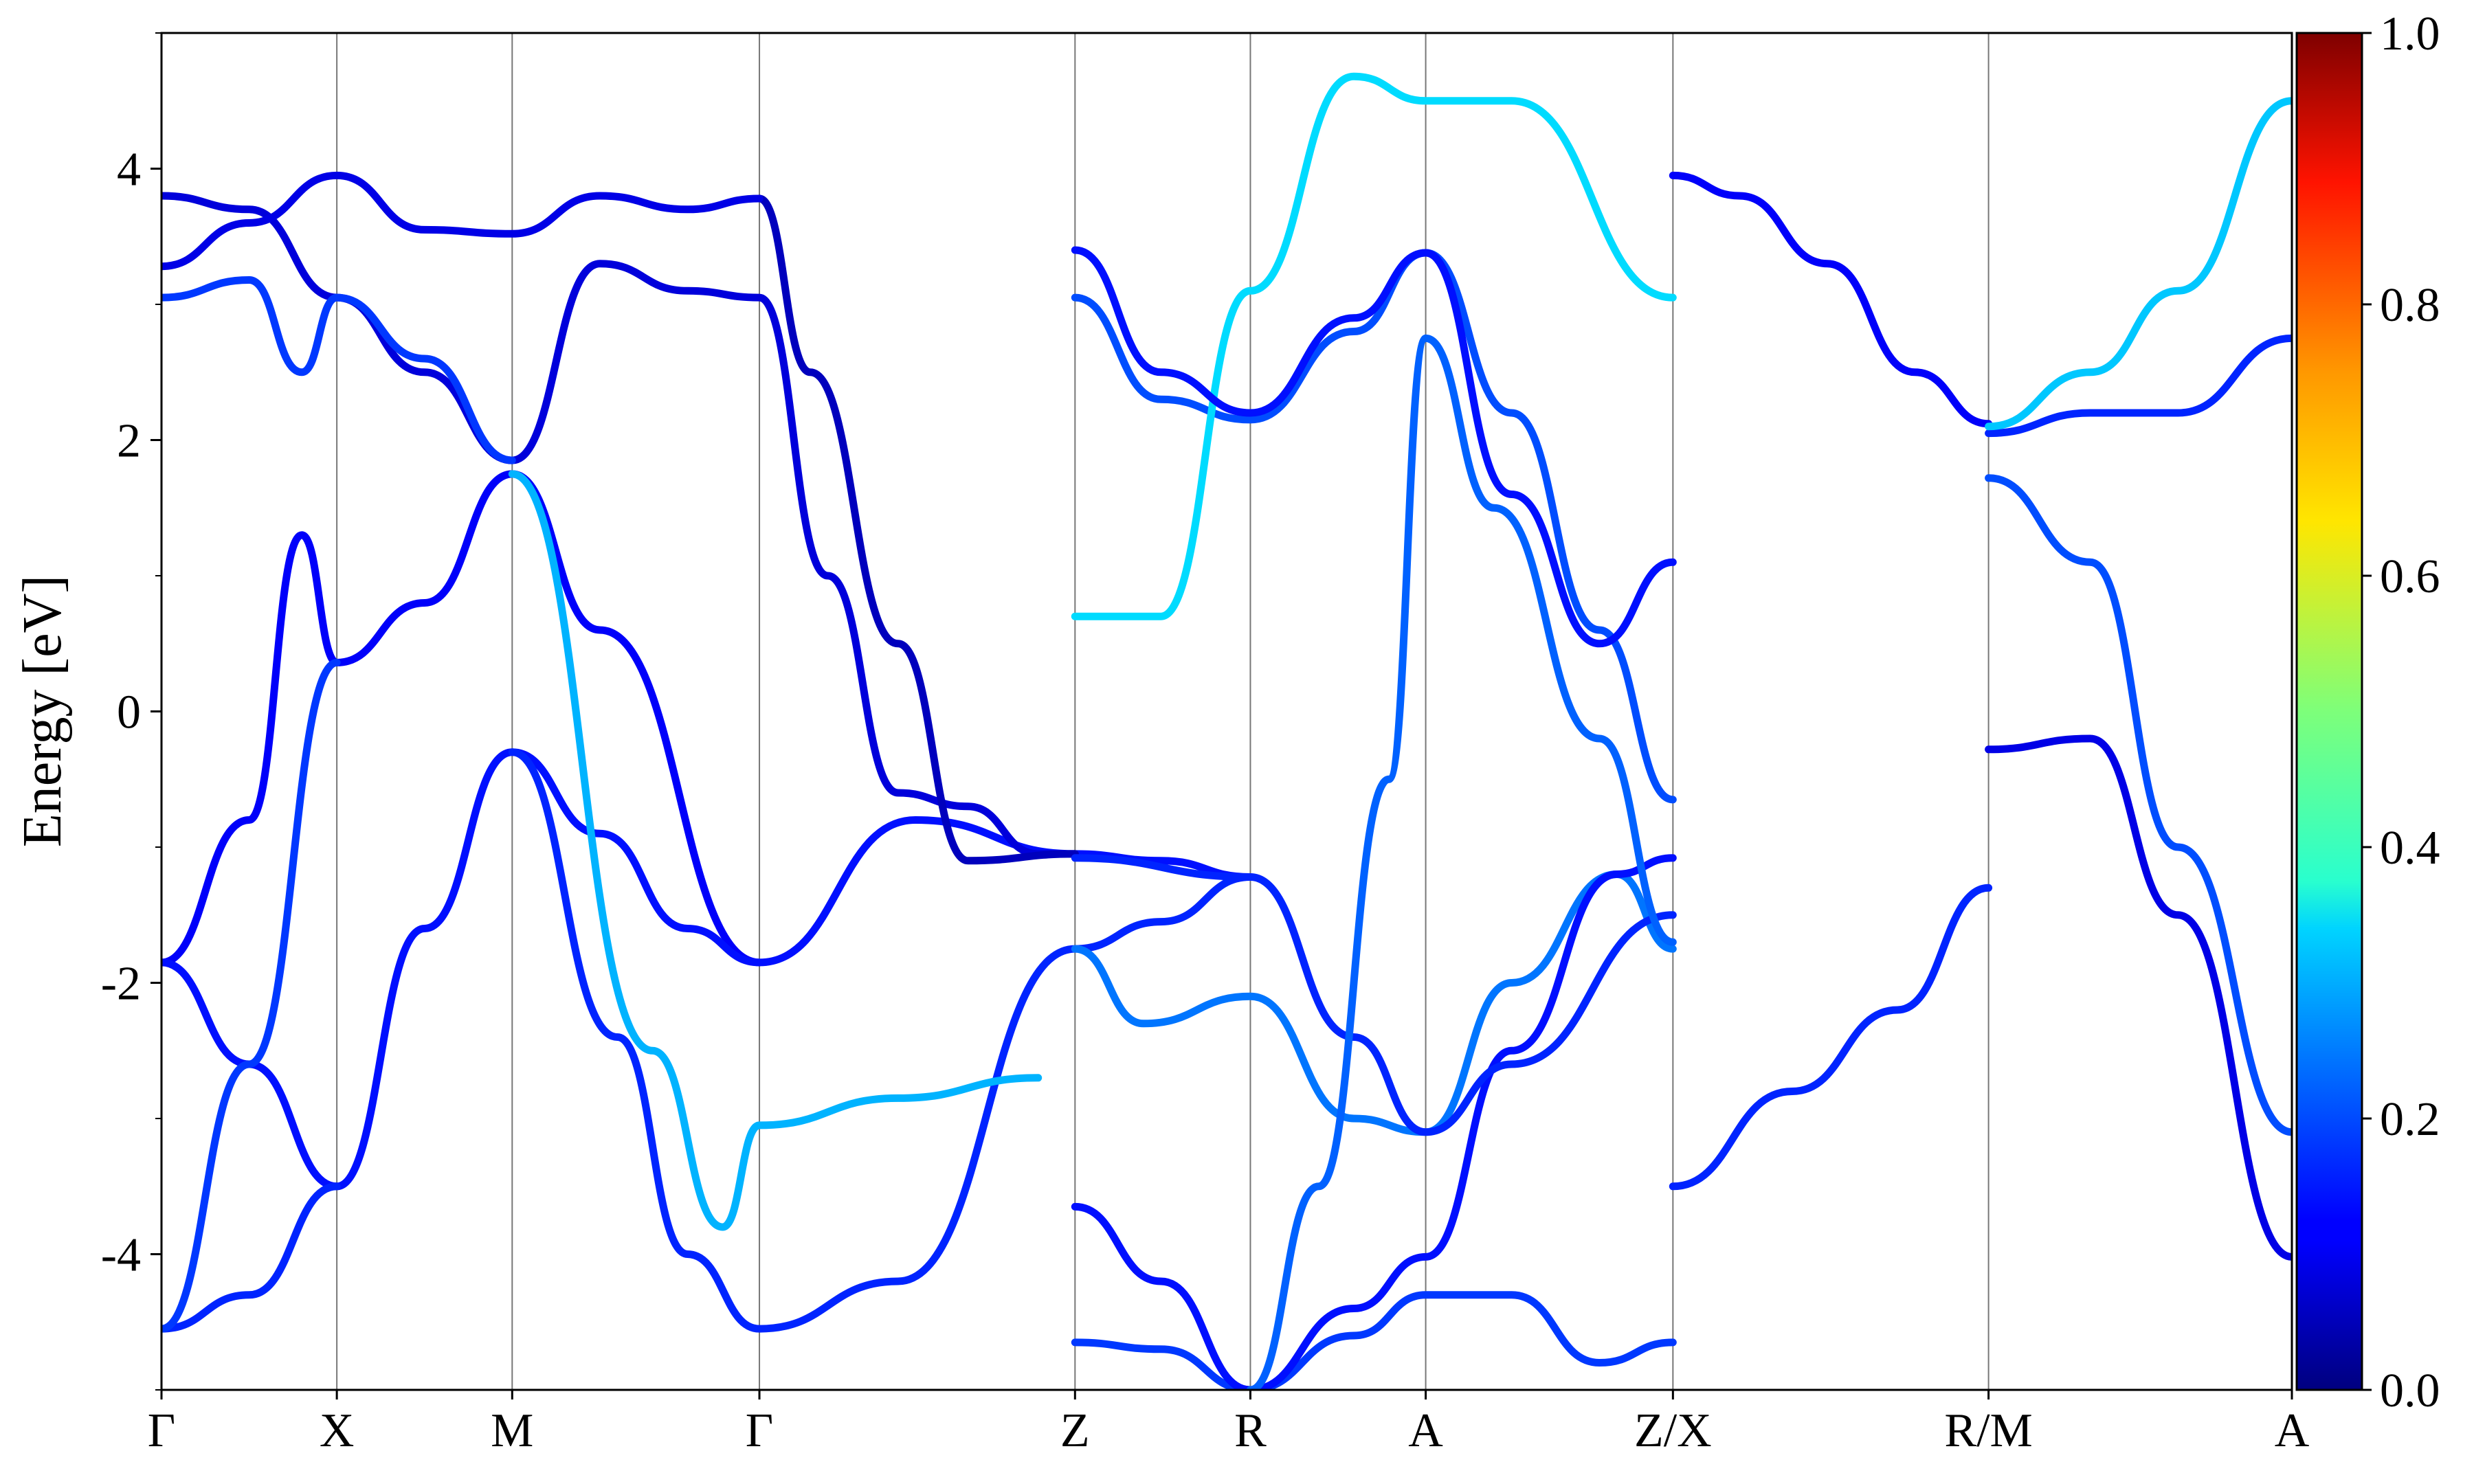 This screenshot has width=2474, height=1484. Describe the element at coordinates (1673, 1430) in the screenshot. I see `x-tick-label: Z/X` at that location.